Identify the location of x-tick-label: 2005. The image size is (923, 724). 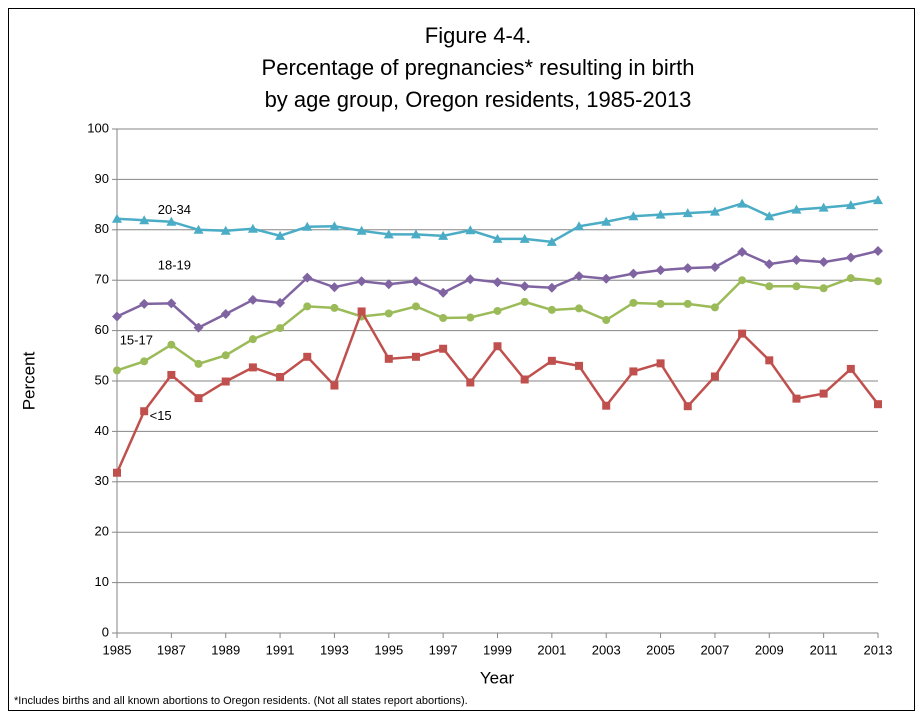
(660, 649).